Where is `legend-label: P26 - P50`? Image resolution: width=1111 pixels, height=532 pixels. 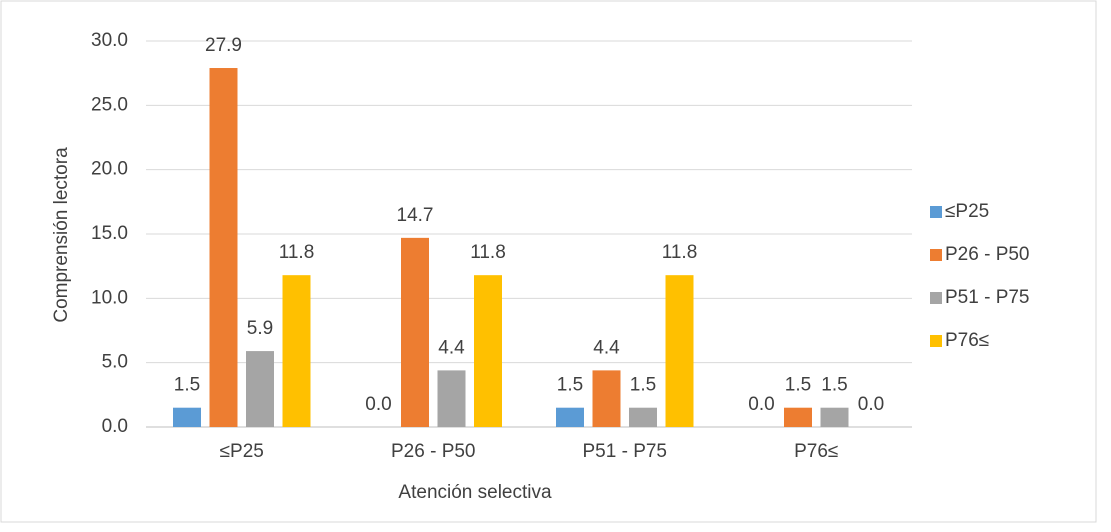 legend-label: P26 - P50 is located at coordinates (987, 254).